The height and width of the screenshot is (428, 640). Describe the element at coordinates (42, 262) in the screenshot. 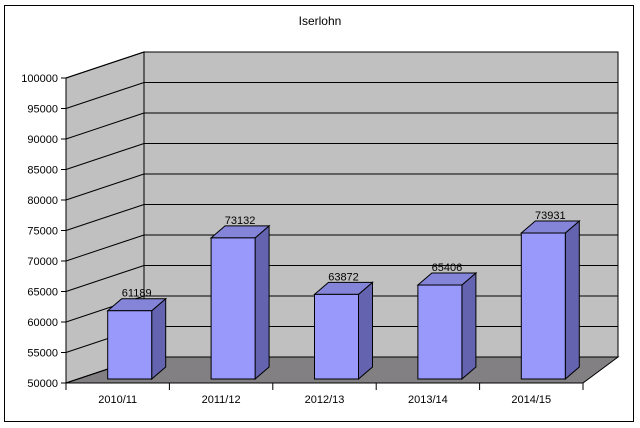

I see `y-axis-label: 70000` at that location.